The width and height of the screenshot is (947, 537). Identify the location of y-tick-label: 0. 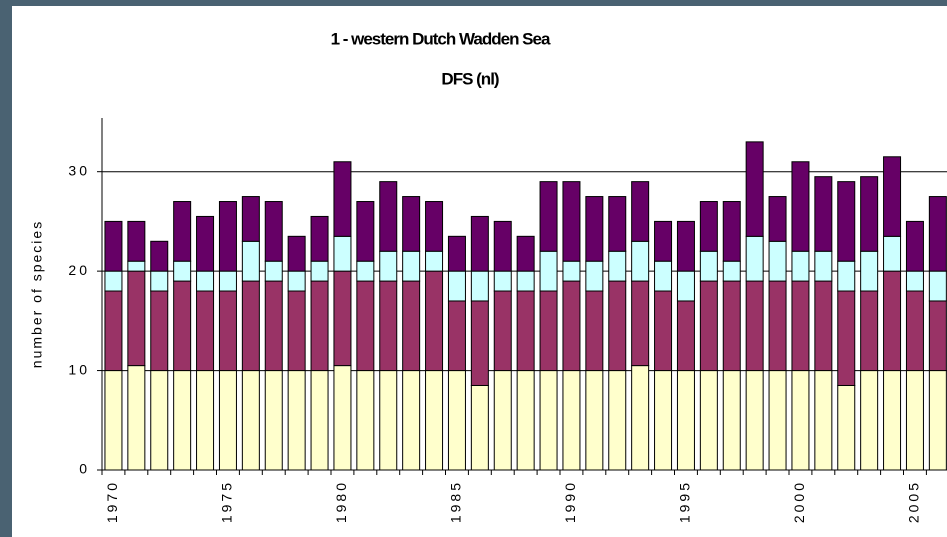
(84, 469).